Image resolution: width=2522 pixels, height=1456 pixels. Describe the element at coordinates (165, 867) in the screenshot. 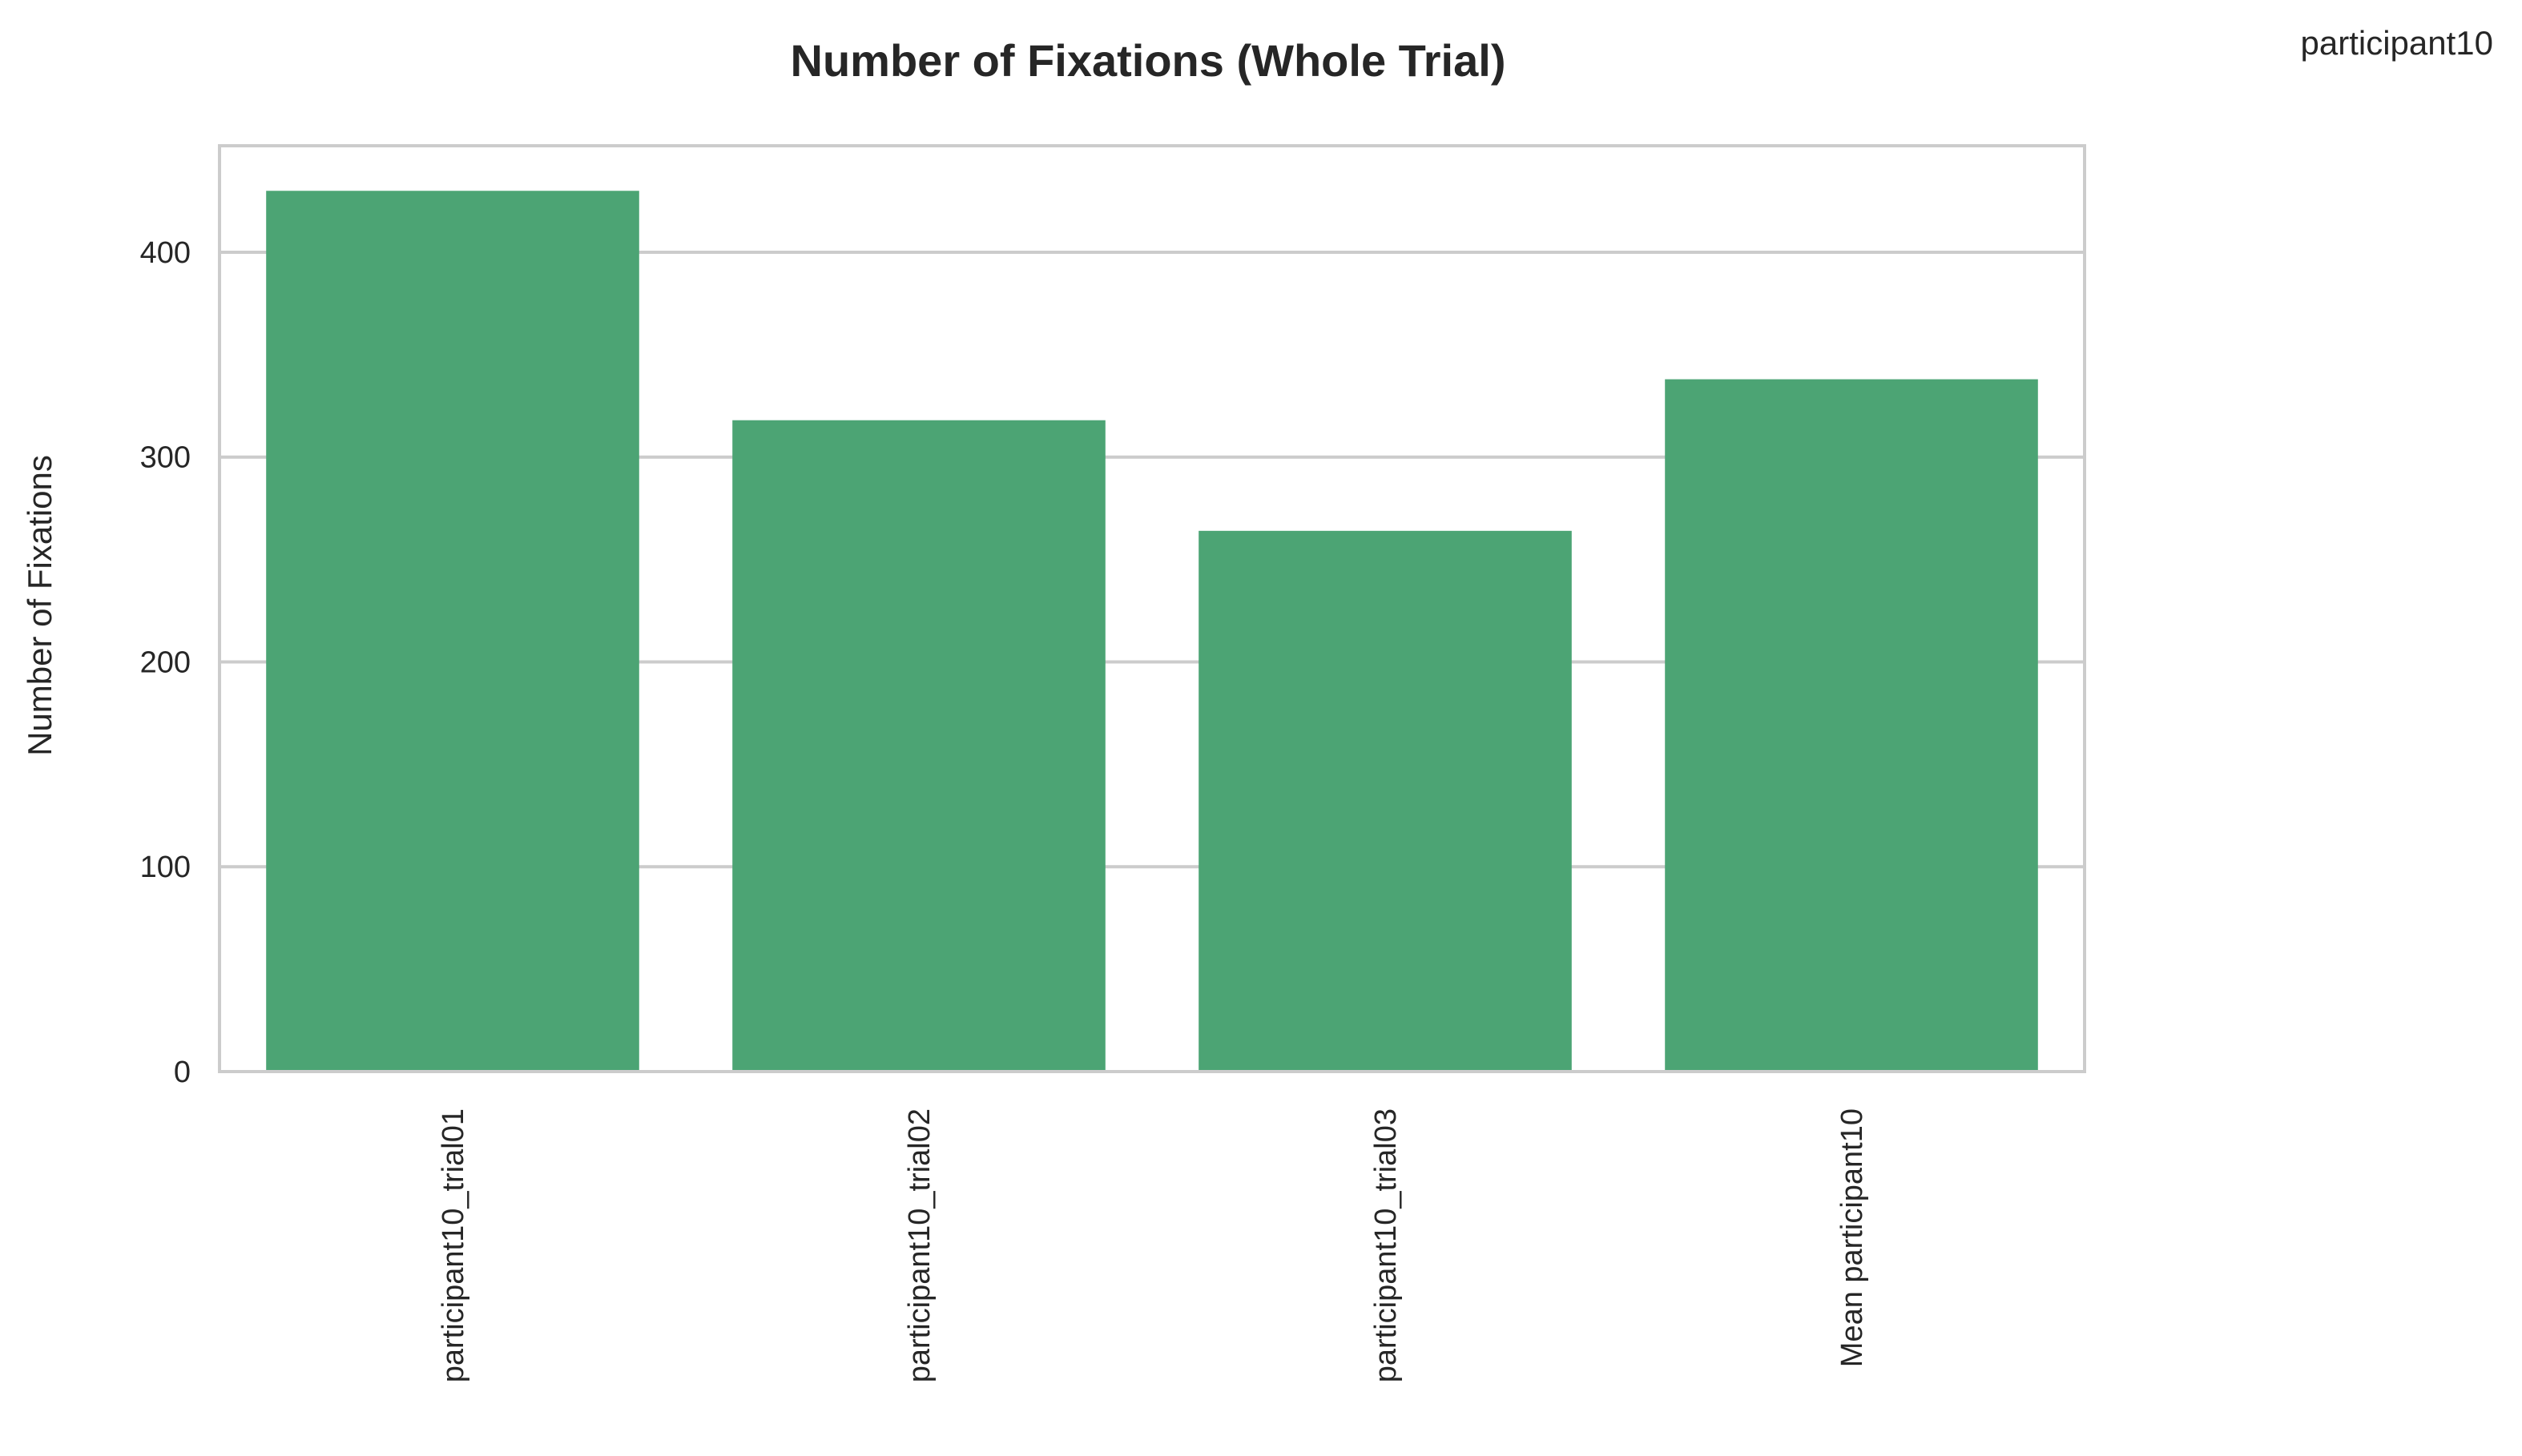

I see `y-tick-label: 100` at that location.